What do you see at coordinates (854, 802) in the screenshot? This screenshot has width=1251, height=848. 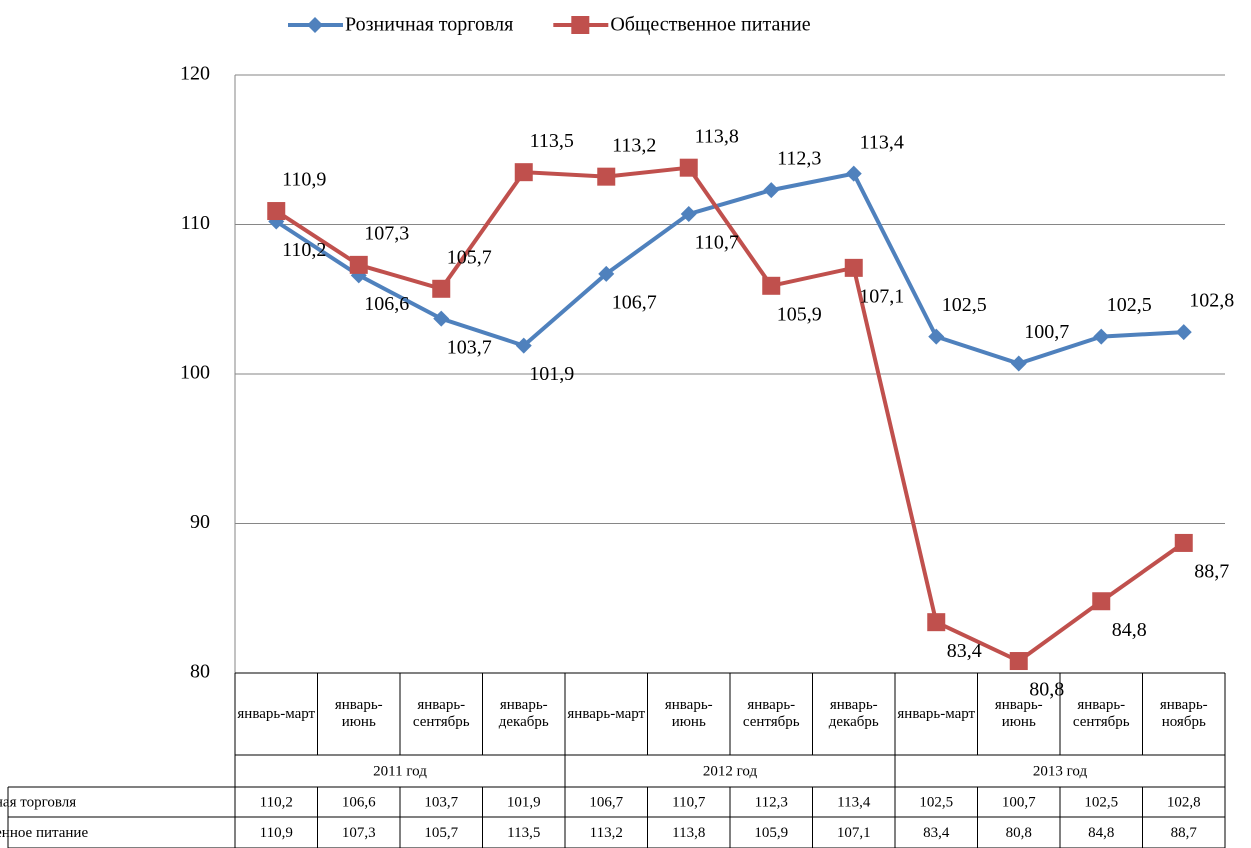 I see `table-cell: 113,4` at bounding box center [854, 802].